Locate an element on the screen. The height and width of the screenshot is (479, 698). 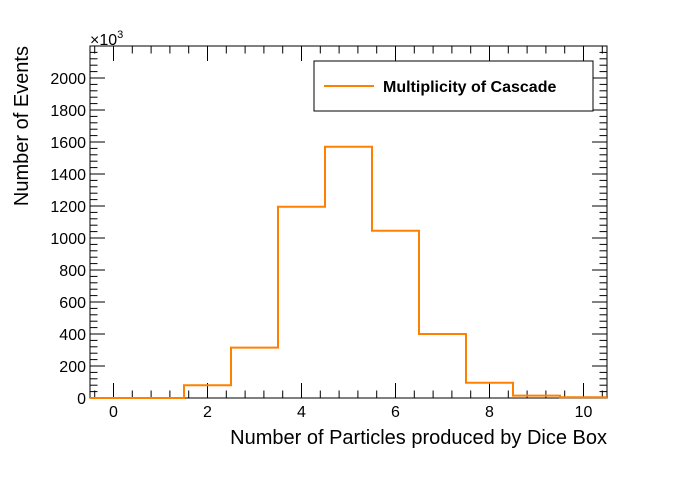
y-axis-multiplier-base: ×10 is located at coordinates (103, 40).